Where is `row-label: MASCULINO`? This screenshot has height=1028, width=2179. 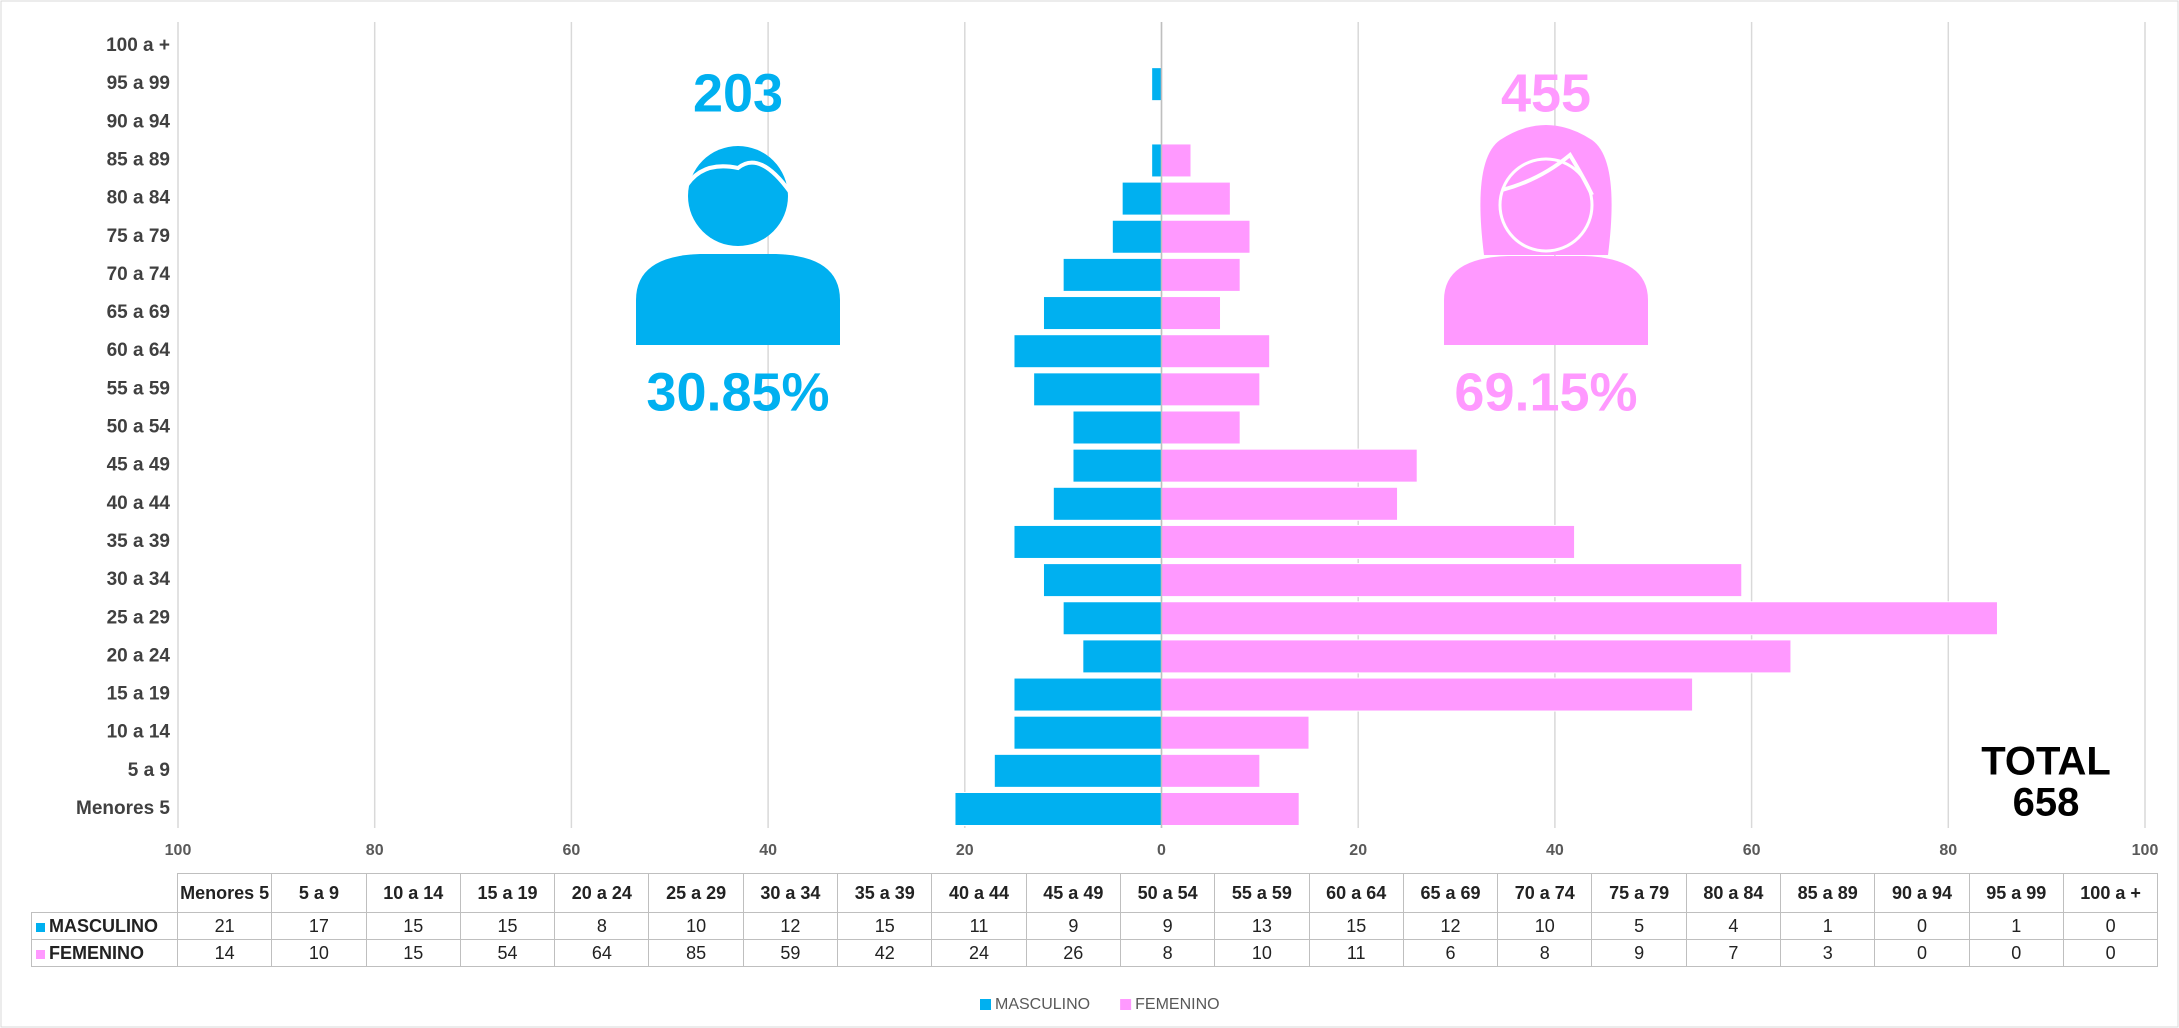
row-label: MASCULINO is located at coordinates (104, 926).